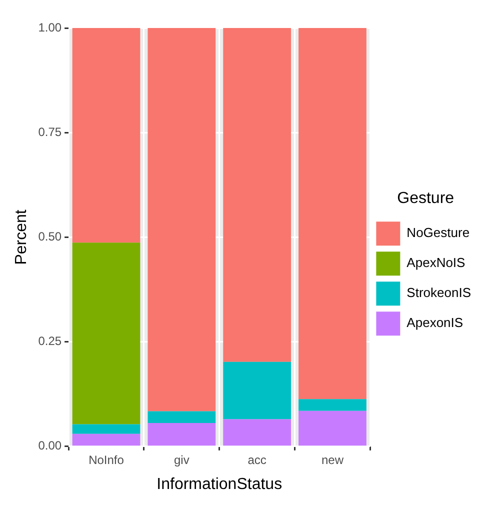  What do you see at coordinates (106, 459) in the screenshot?
I see `x-tick-label: NoInfo` at bounding box center [106, 459].